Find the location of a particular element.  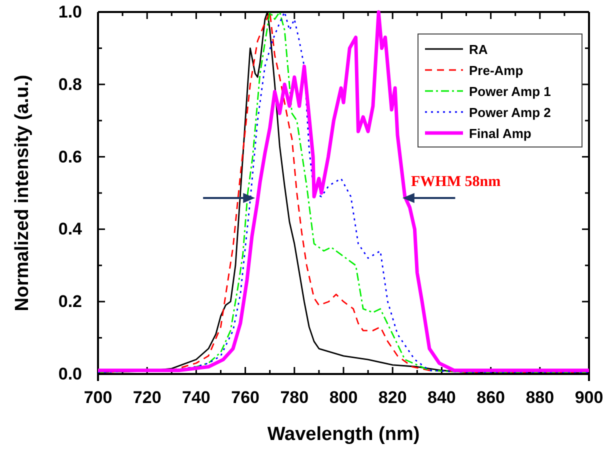

legend-label: RA is located at coordinates (478, 49).